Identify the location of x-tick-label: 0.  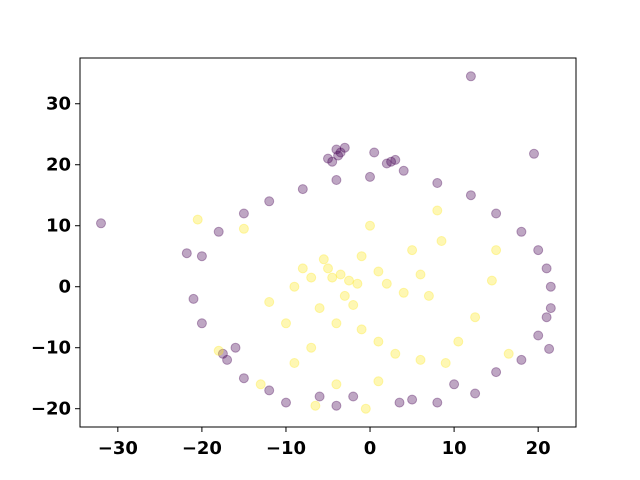
(370, 448).